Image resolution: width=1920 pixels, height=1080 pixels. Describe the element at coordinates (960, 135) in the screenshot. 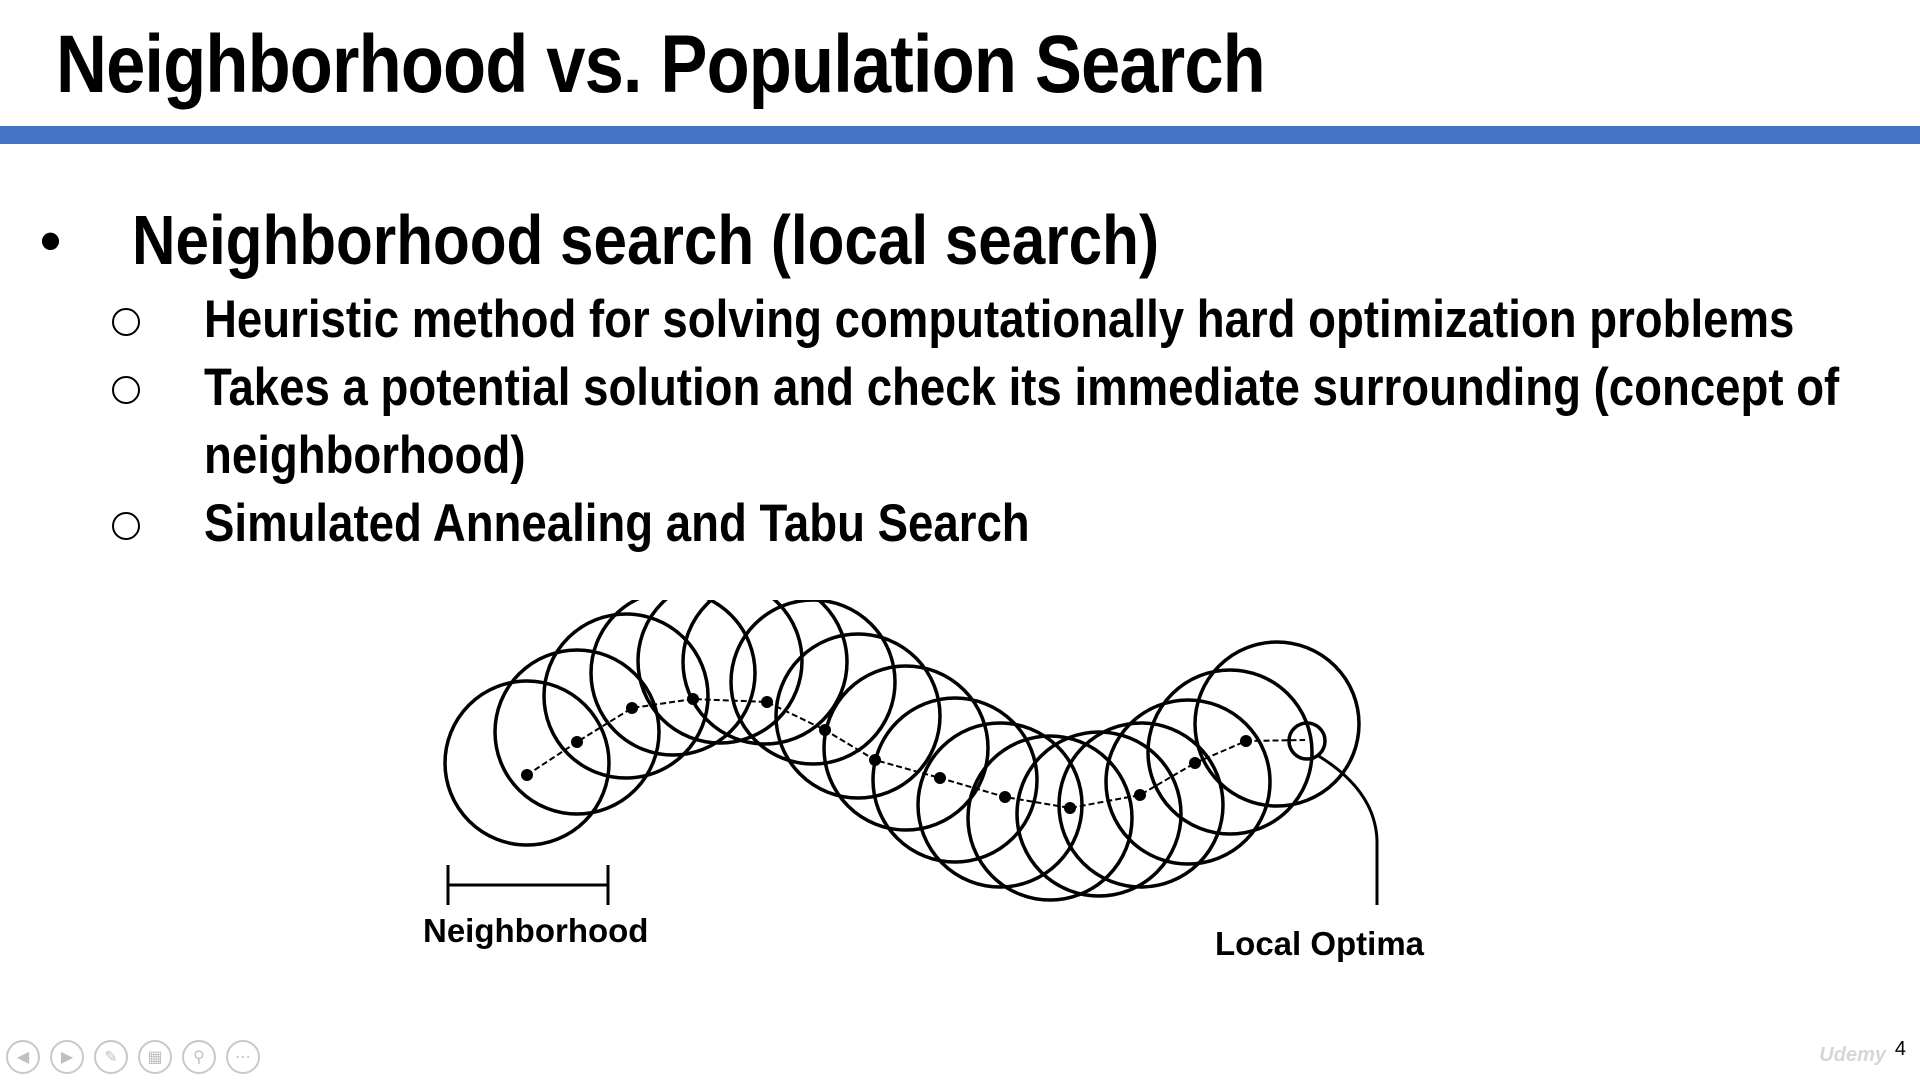

I see `title-rule` at that location.